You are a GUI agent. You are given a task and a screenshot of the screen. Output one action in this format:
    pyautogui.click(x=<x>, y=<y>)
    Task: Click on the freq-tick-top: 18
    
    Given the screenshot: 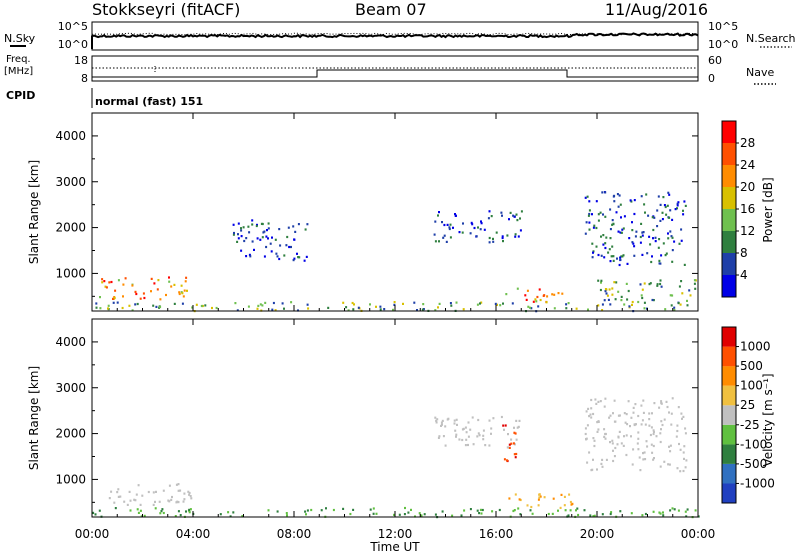 What is the action you would take?
    pyautogui.click(x=81, y=60)
    